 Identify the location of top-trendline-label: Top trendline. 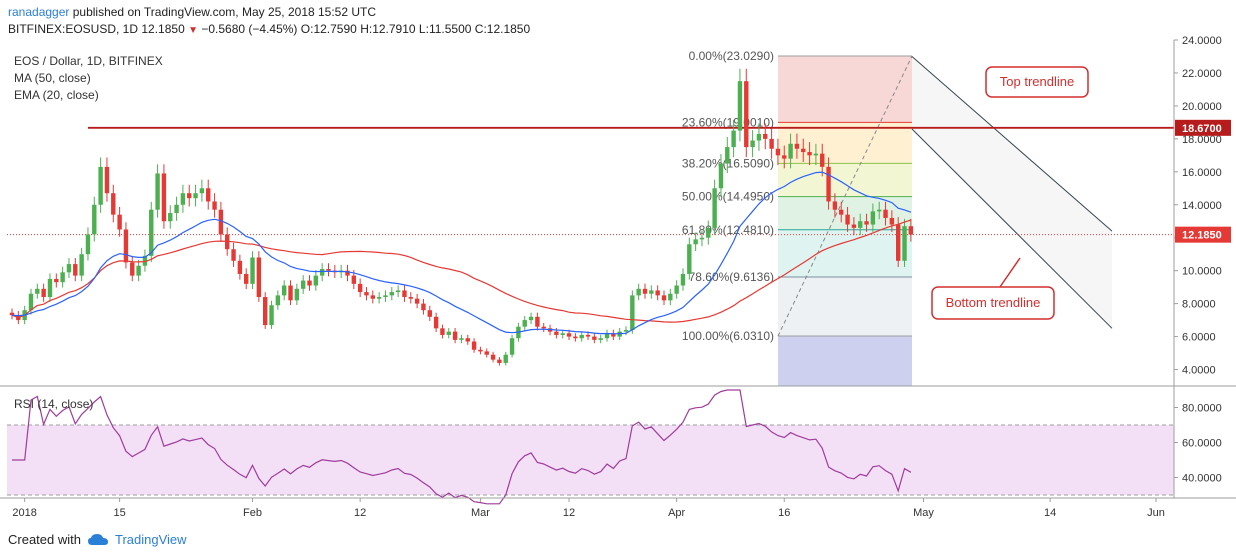
(1037, 81).